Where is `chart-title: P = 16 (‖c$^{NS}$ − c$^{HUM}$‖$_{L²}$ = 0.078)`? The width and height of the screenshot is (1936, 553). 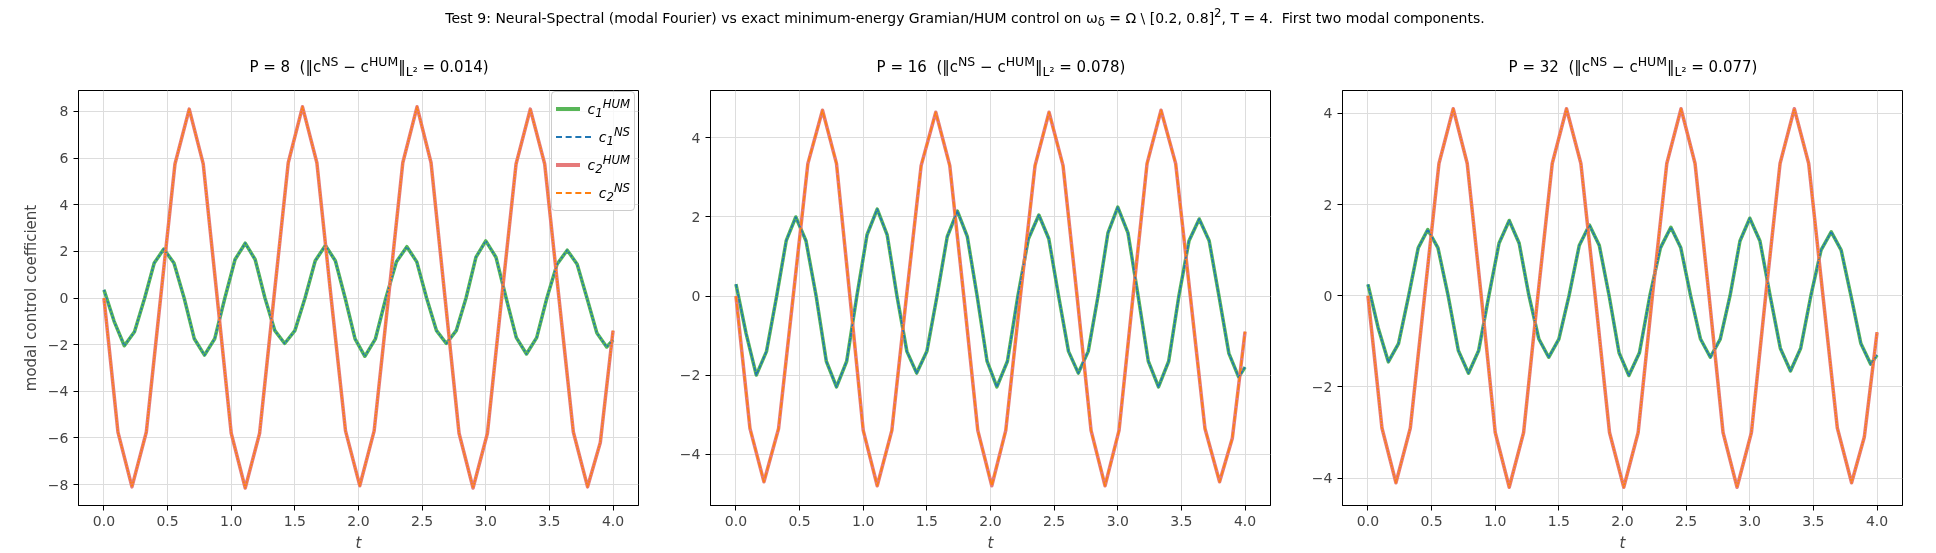
chart-title: P = 16 (‖c$^{NS}$ − c$^{HUM}$‖$_{L²}$ = 0.078) is located at coordinates (1001, 67).